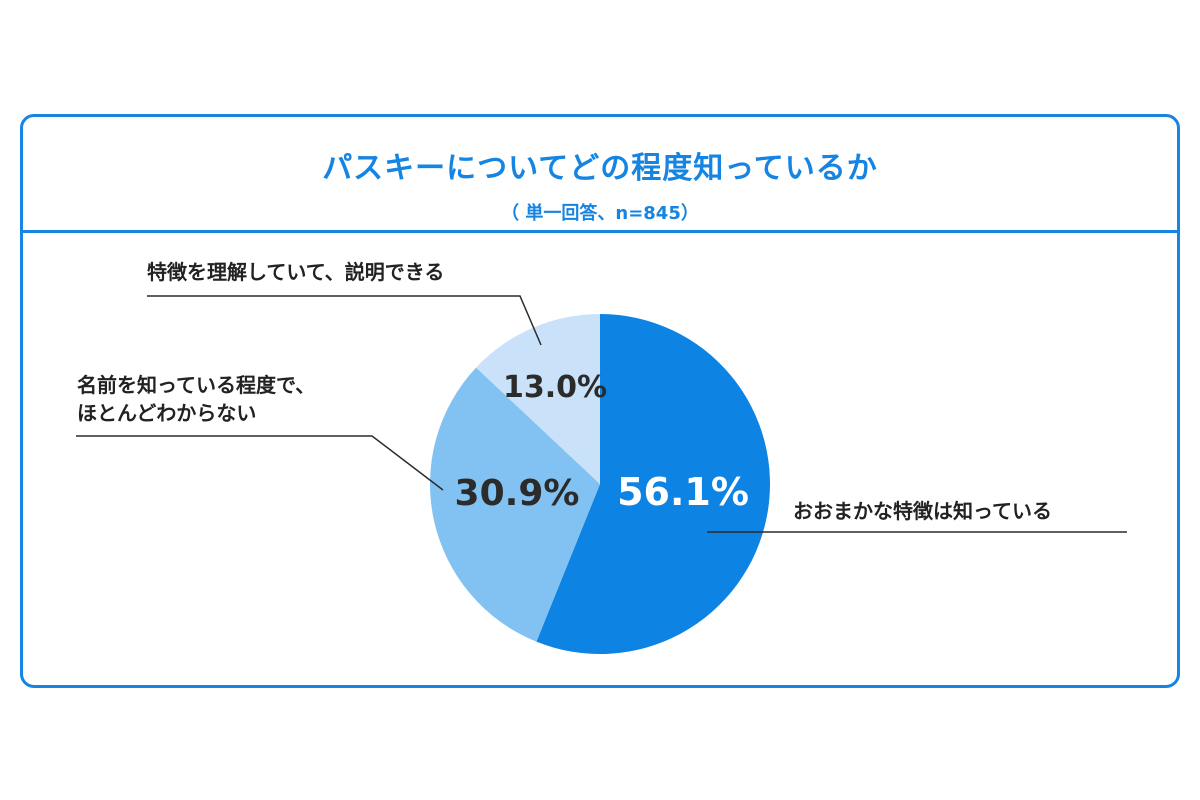 The height and width of the screenshot is (800, 1200). I want to click on pie-slice-understand, so click(538, 399).